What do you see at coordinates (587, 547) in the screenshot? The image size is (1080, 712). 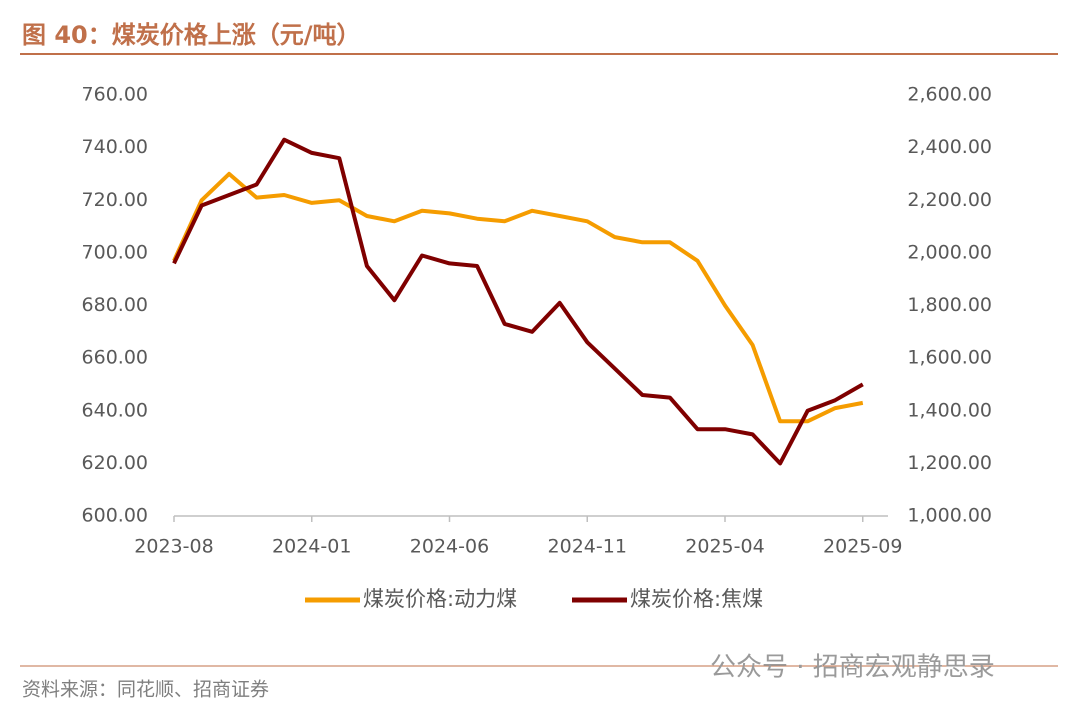 I see `x-tick-label: 2024-11` at bounding box center [587, 547].